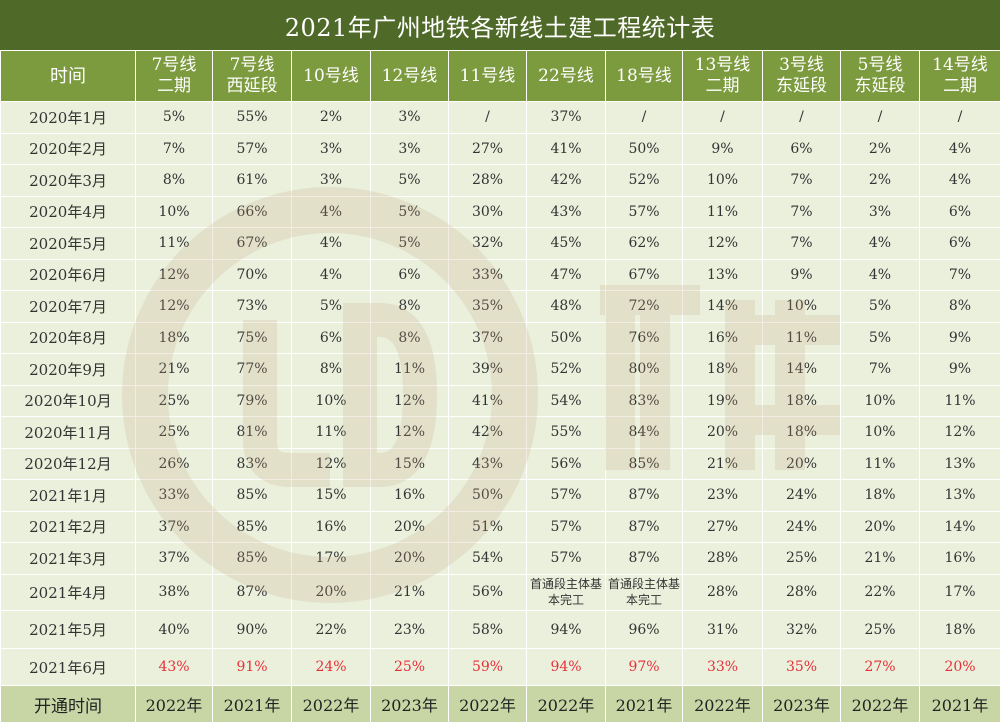  Describe the element at coordinates (252, 307) in the screenshot. I see `value-cell: 73%` at that location.